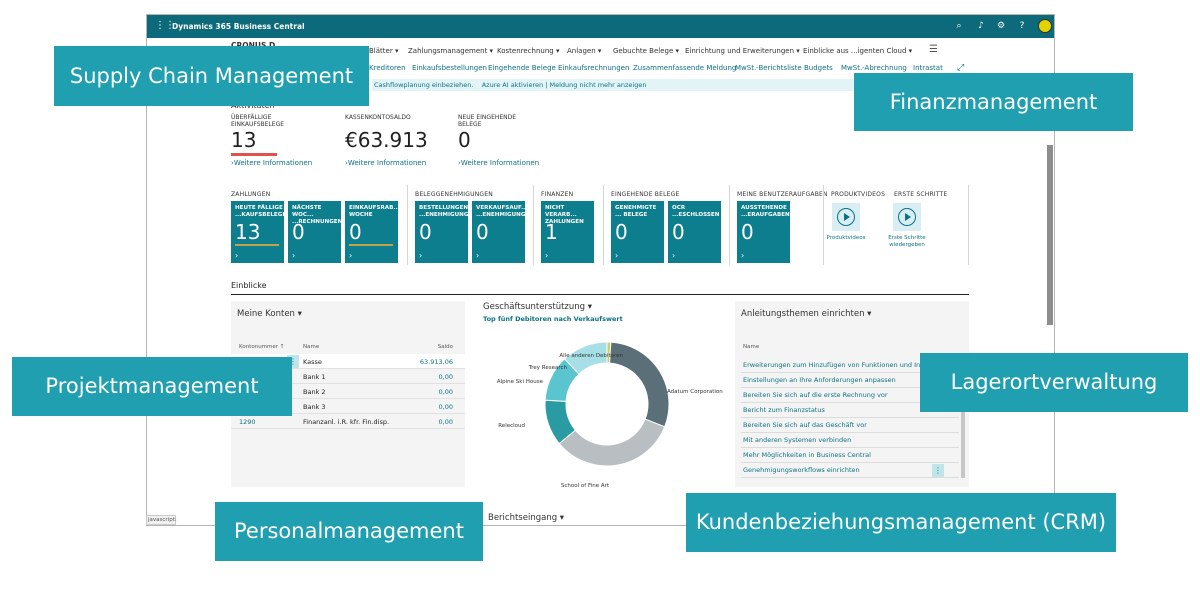  I want to click on tile-heute-faellige-einkaufsbelege: HEUTE FÄLLIGE ...KAUFSBELEGE 13 ›, so click(258, 232).